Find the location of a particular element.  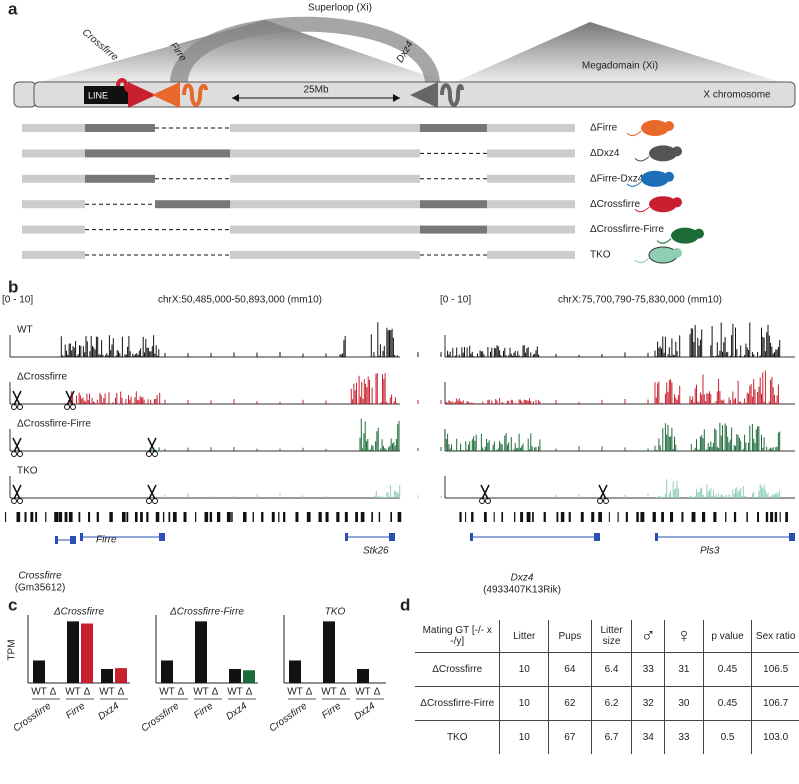

superloop-arc is located at coordinates (305, 49).